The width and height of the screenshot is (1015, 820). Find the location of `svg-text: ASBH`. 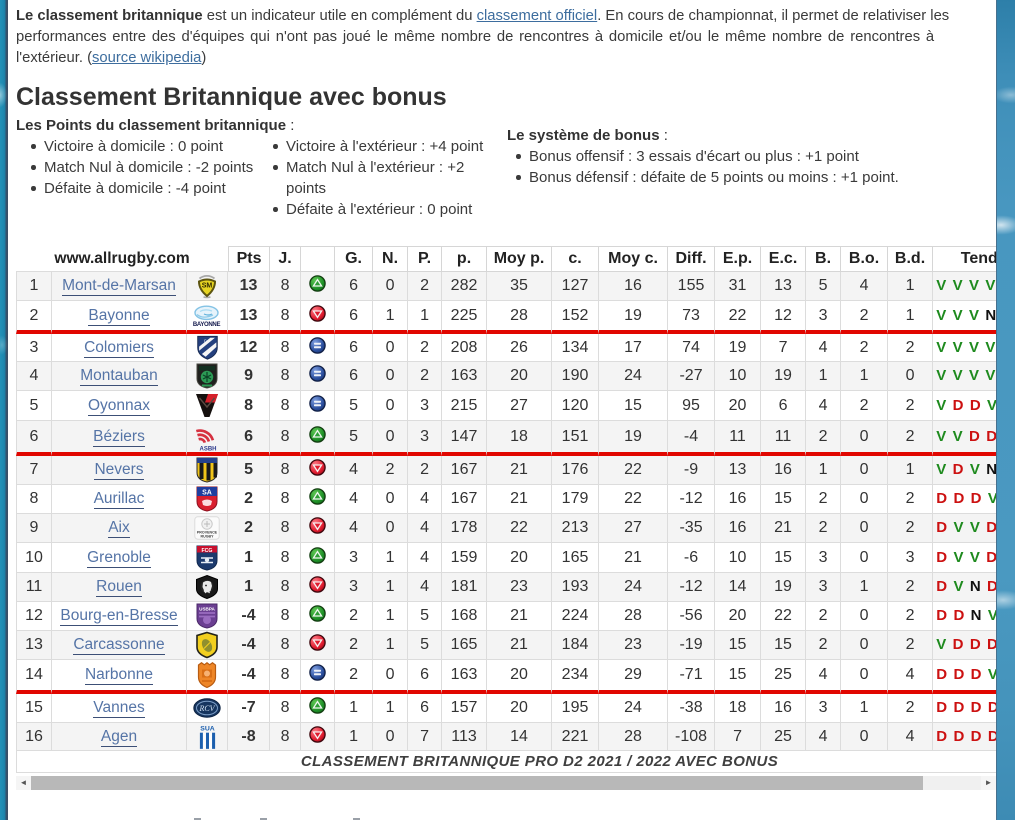

svg-text: ASBH is located at coordinates (208, 448).